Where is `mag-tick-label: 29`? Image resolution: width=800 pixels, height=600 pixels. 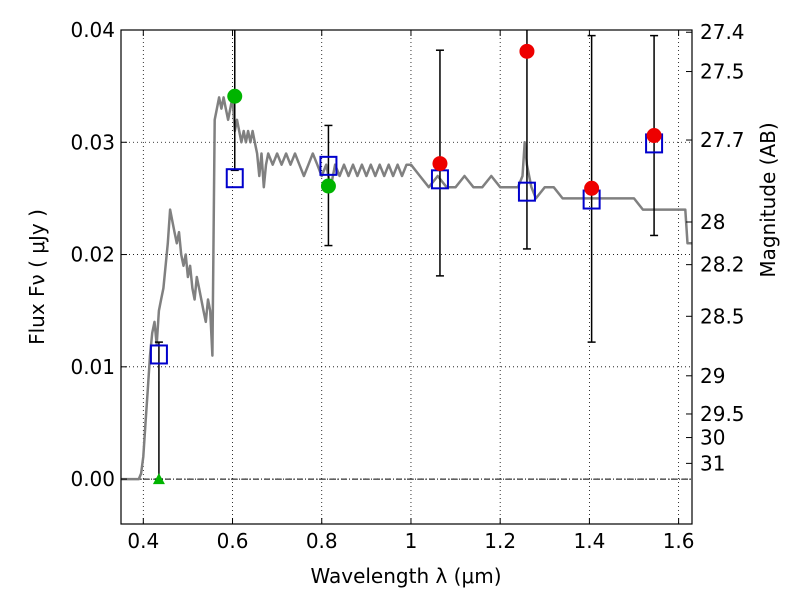 mag-tick-label: 29 is located at coordinates (712, 376).